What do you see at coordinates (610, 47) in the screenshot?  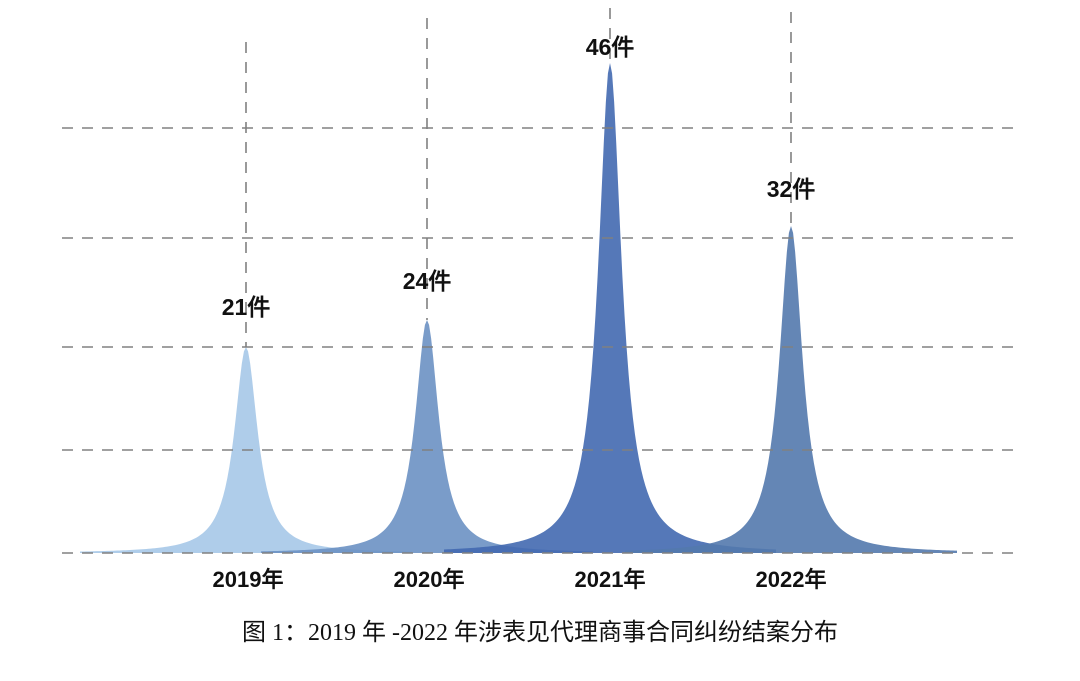 I see `value-label-2021: 46件` at bounding box center [610, 47].